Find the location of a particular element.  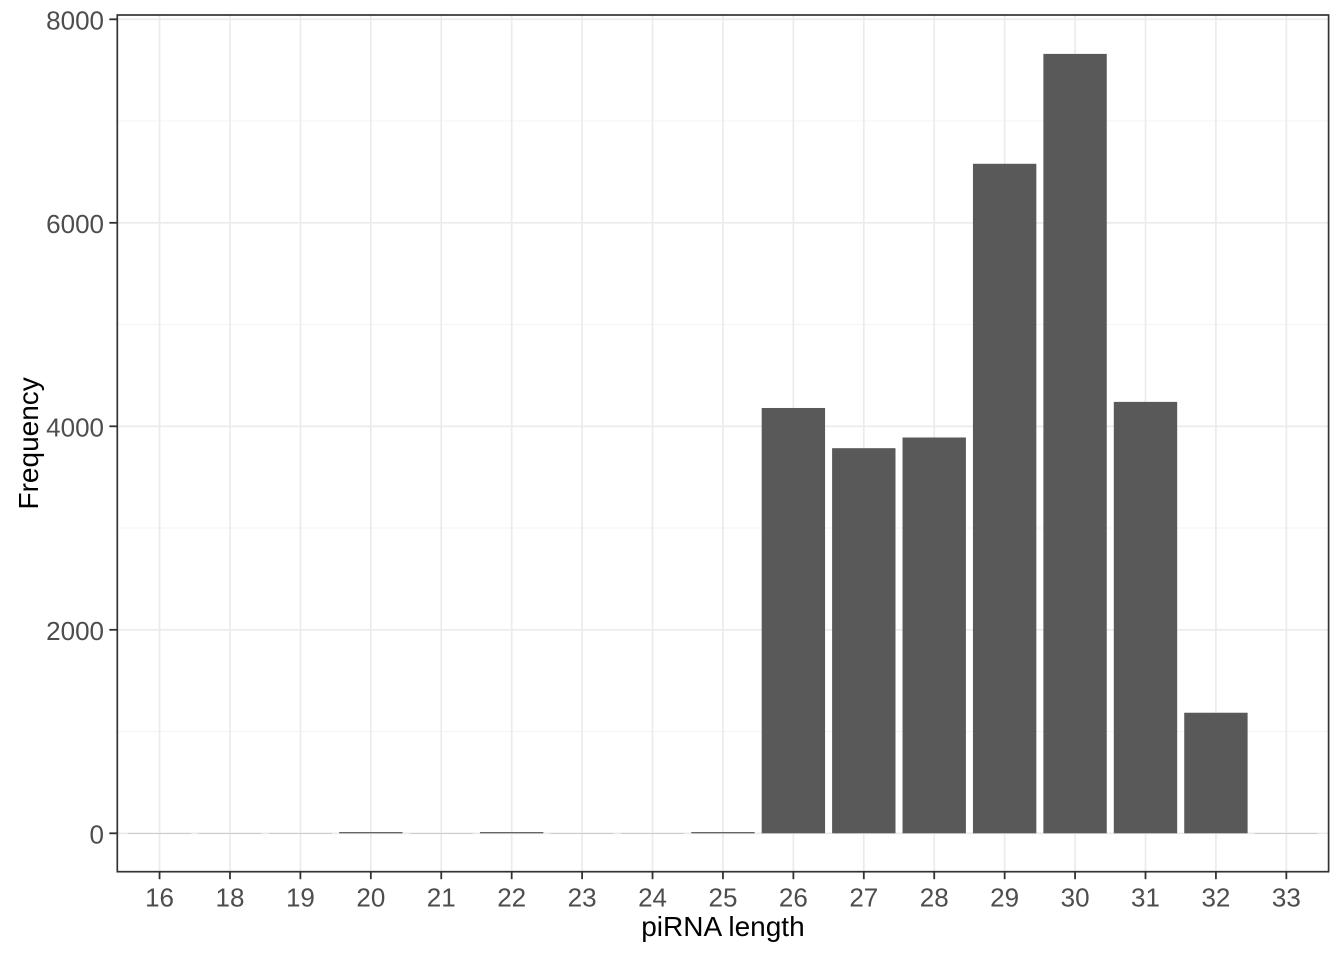

y-tick-label: 8000 is located at coordinates (75, 20).